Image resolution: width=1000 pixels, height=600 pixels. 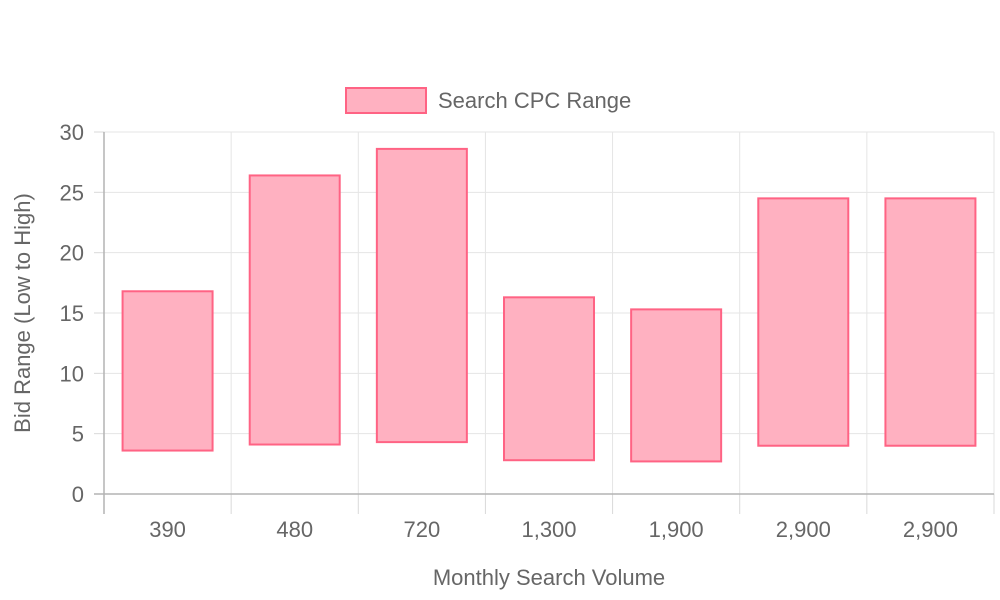 What do you see at coordinates (72, 253) in the screenshot?
I see `y-tick-label: 20` at bounding box center [72, 253].